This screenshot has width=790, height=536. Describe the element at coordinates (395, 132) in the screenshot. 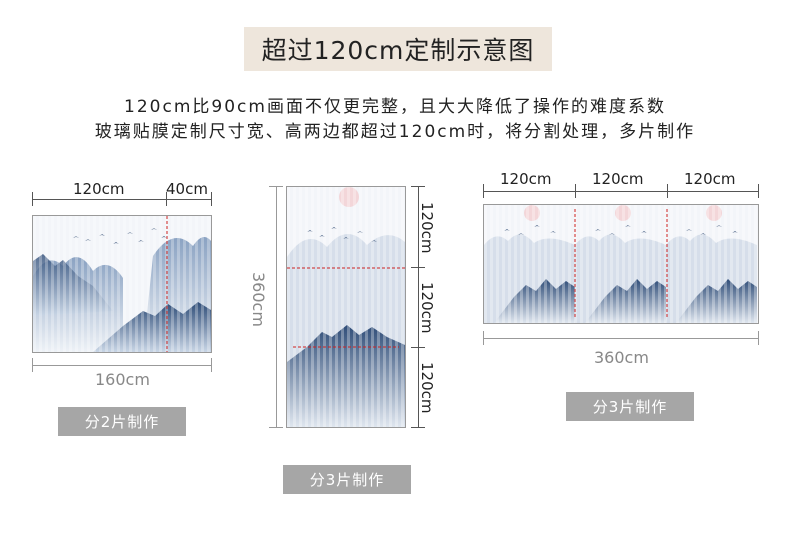

I see `description-line-2: 玻璃贴膜定制尺寸宽、高两边都超过120cm时，将分割处理，多片制作` at that location.